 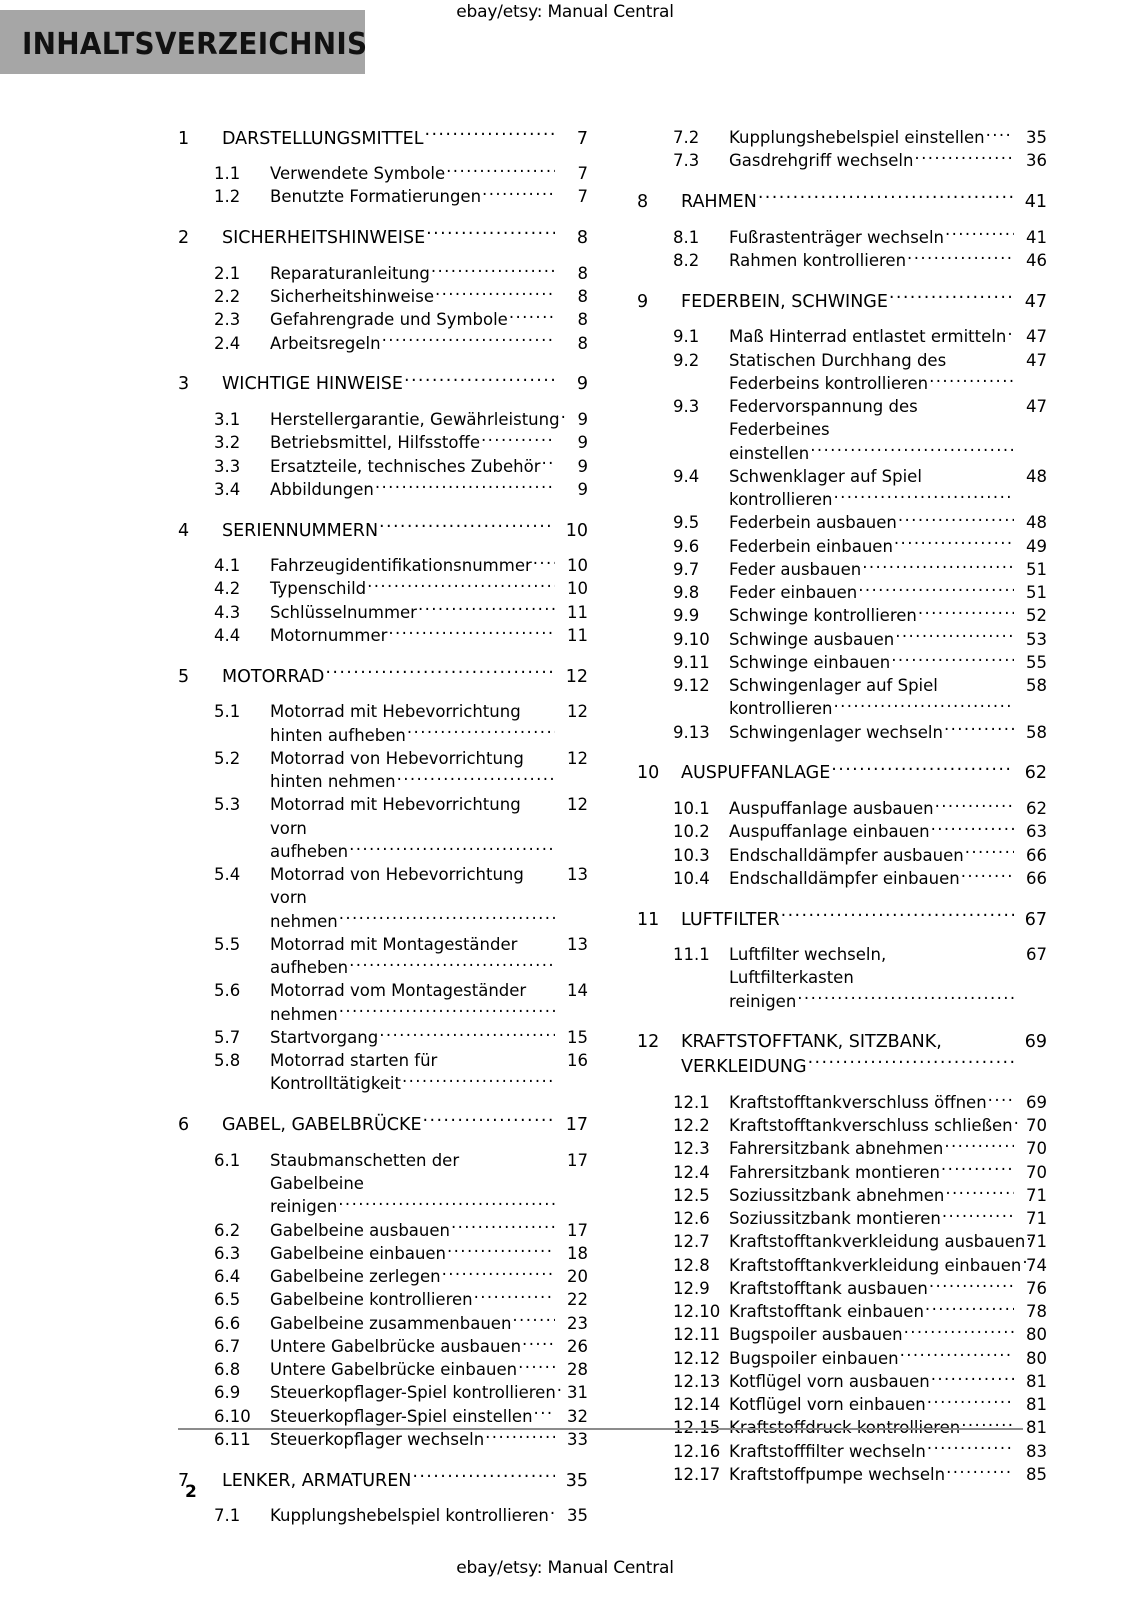 What do you see at coordinates (383, 442) in the screenshot?
I see `toc-entry-level2: 3.2 Betriebsmittel, Hilfsstoffe 9` at bounding box center [383, 442].